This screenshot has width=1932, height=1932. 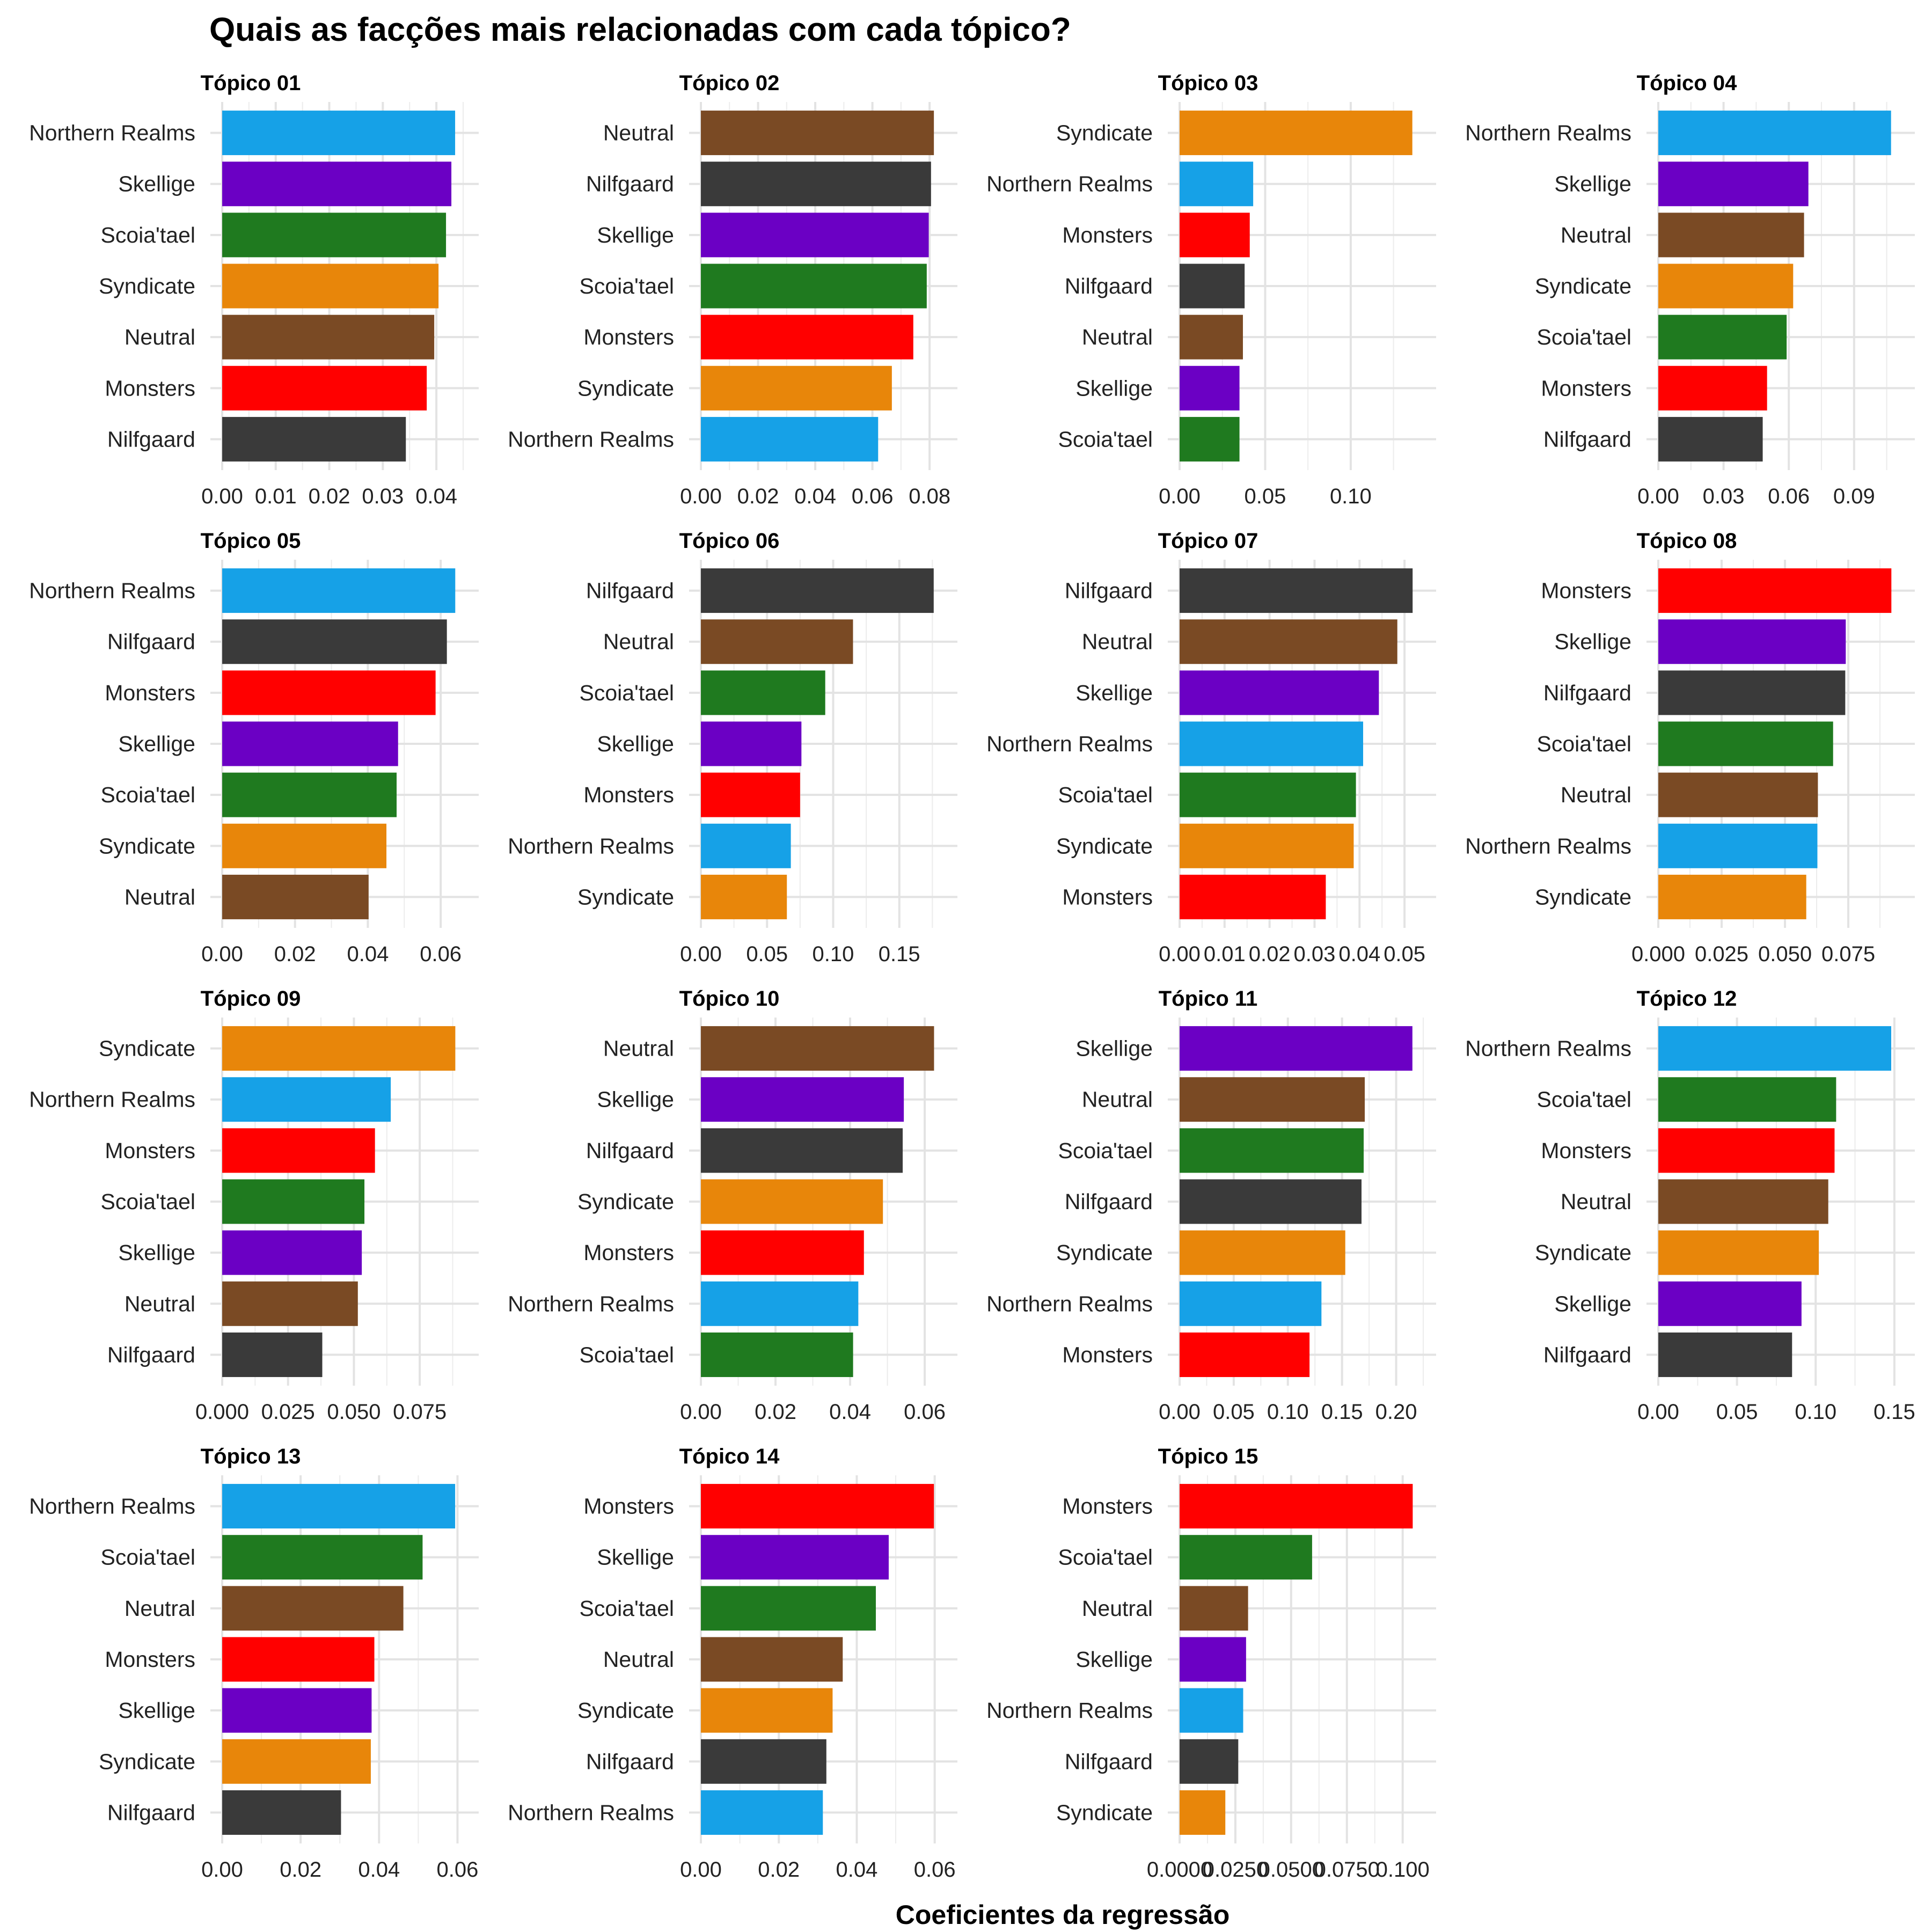 What do you see at coordinates (1789, 496) in the screenshot?
I see `x-tick-label: 0.06` at bounding box center [1789, 496].